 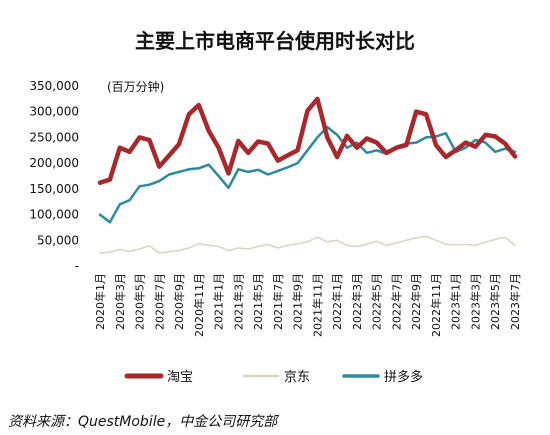 I want to click on x-tick-label: 2022年5月, so click(x=377, y=301).